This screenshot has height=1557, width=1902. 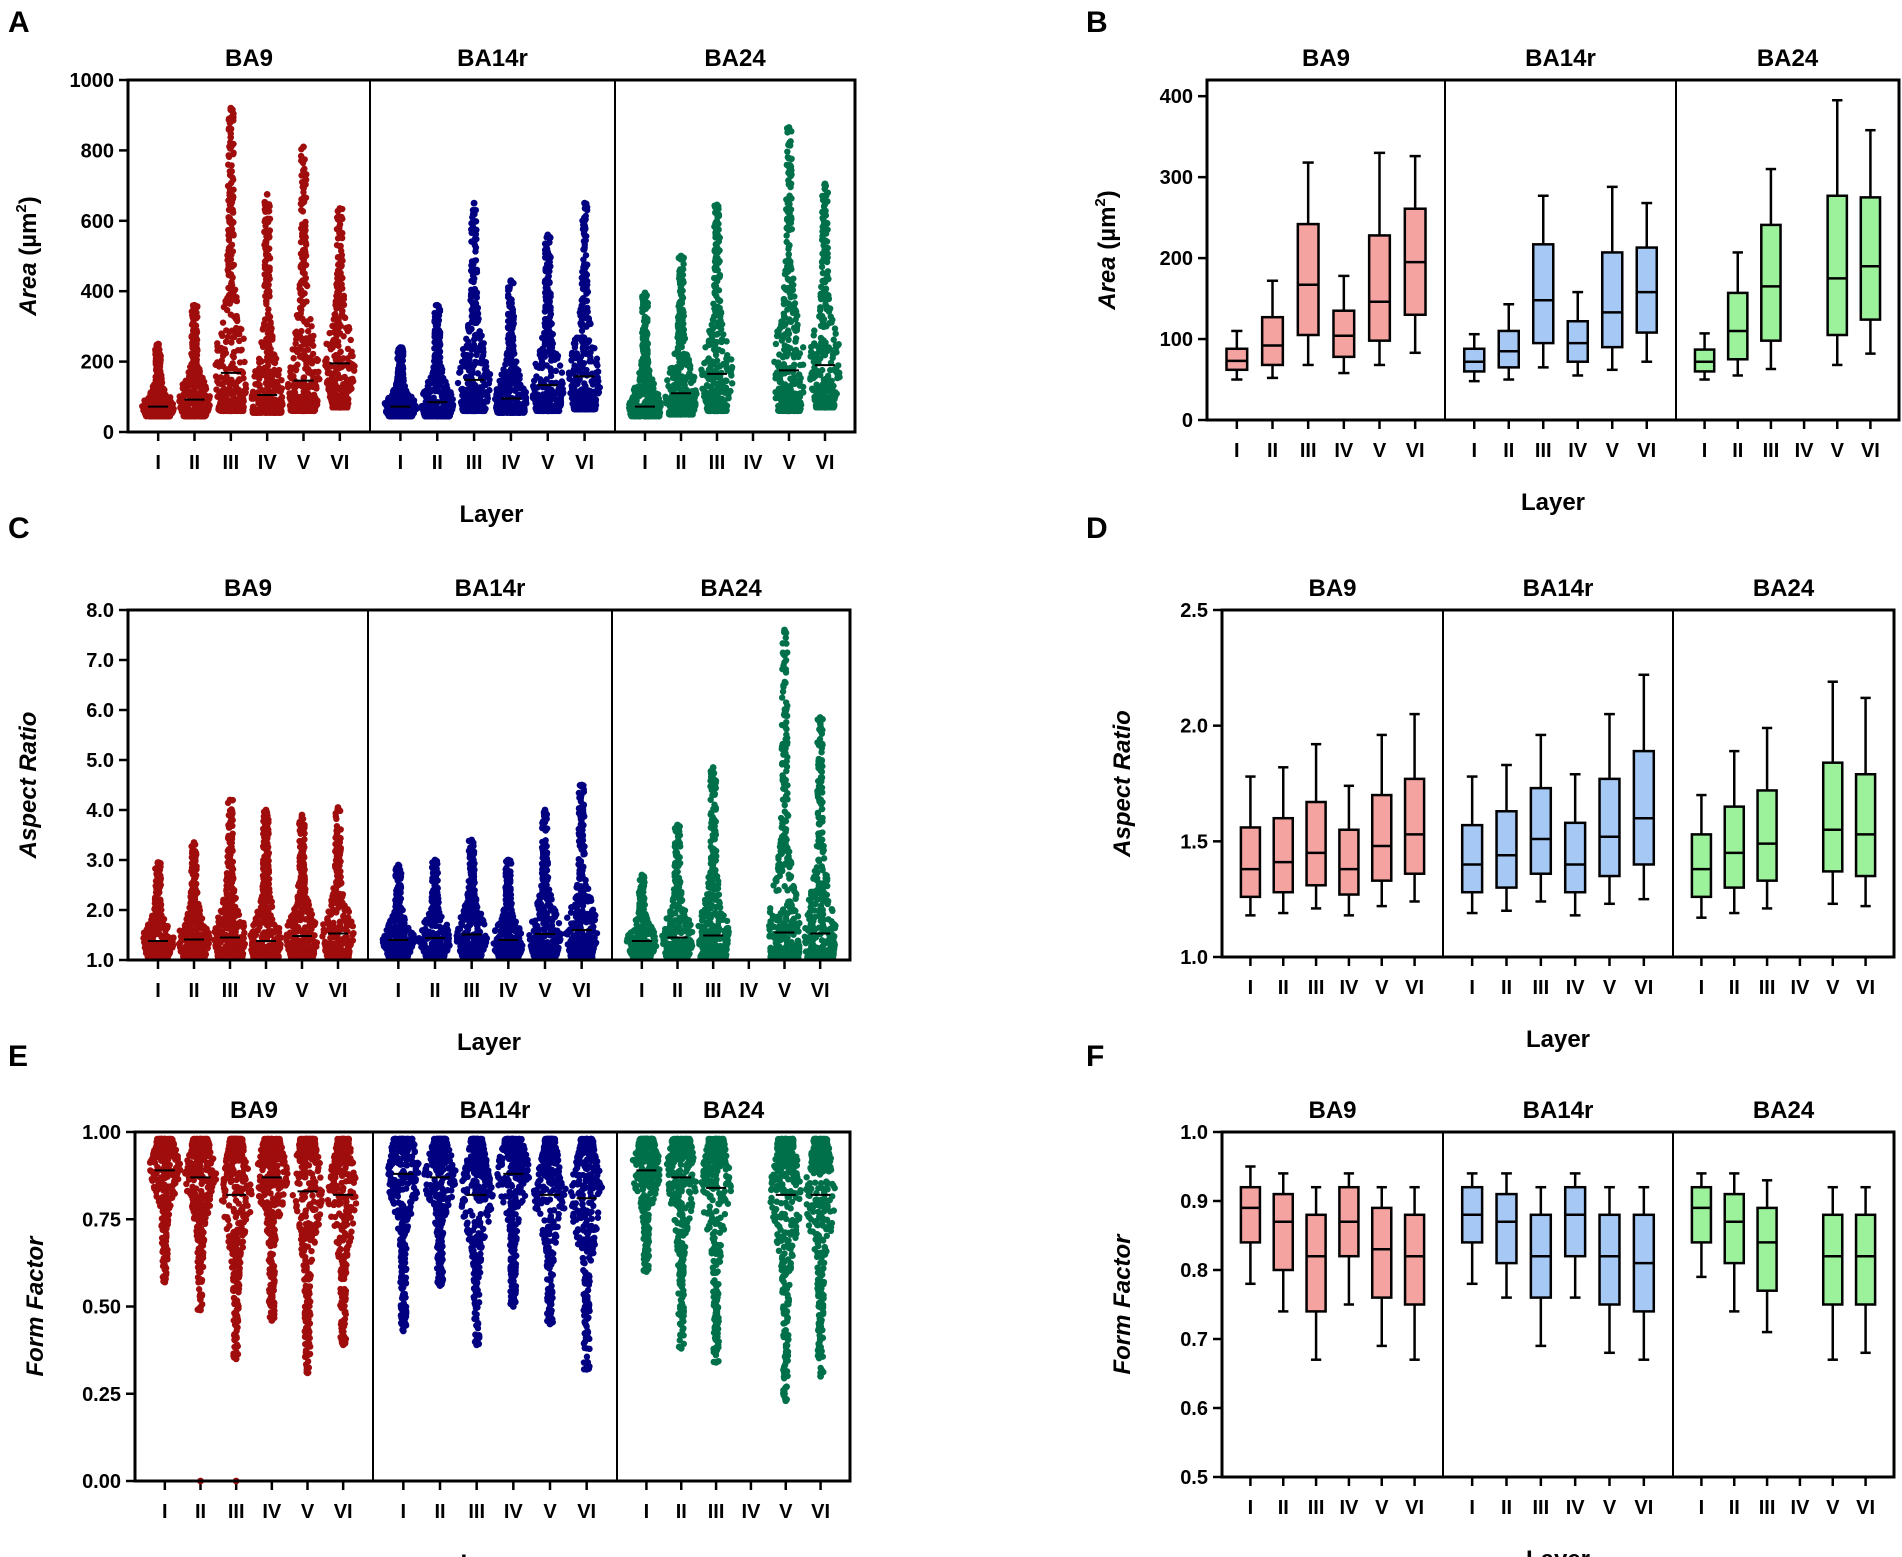 I want to click on region-title: BA14r, so click(x=492, y=58).